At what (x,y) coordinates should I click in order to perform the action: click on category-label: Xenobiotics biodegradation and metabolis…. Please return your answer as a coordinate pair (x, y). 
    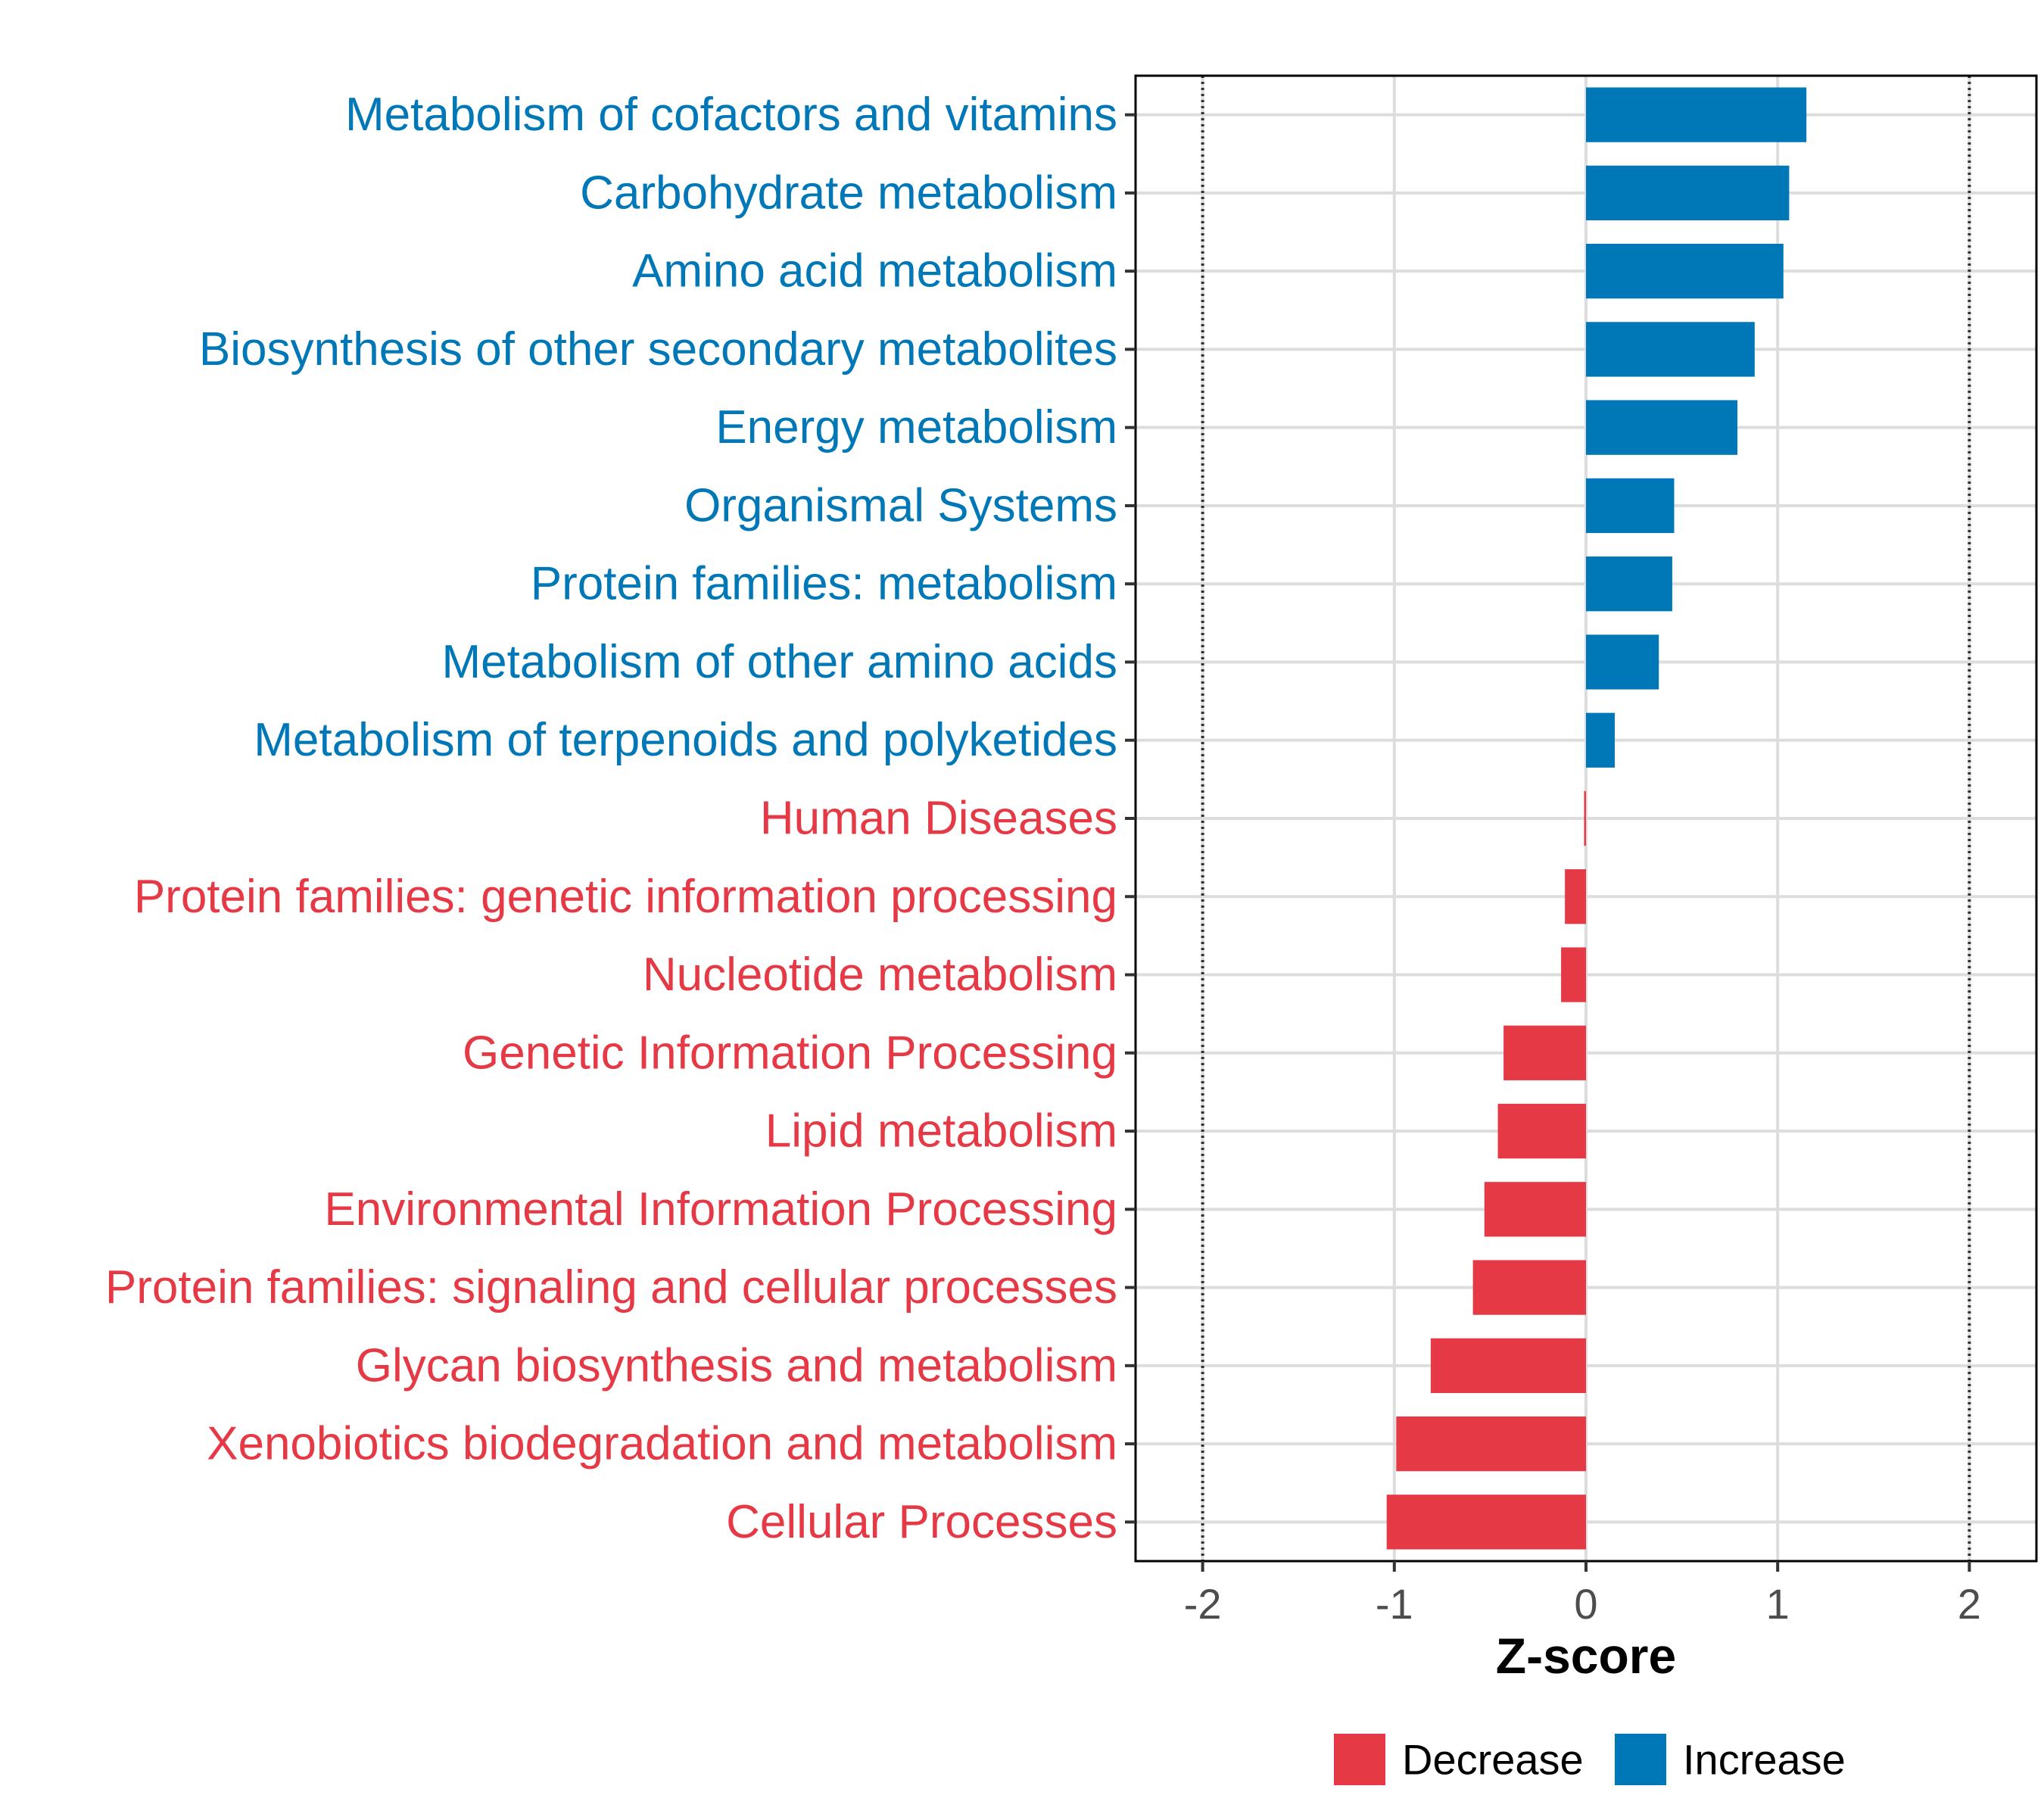
    Looking at the image, I should click on (662, 1444).